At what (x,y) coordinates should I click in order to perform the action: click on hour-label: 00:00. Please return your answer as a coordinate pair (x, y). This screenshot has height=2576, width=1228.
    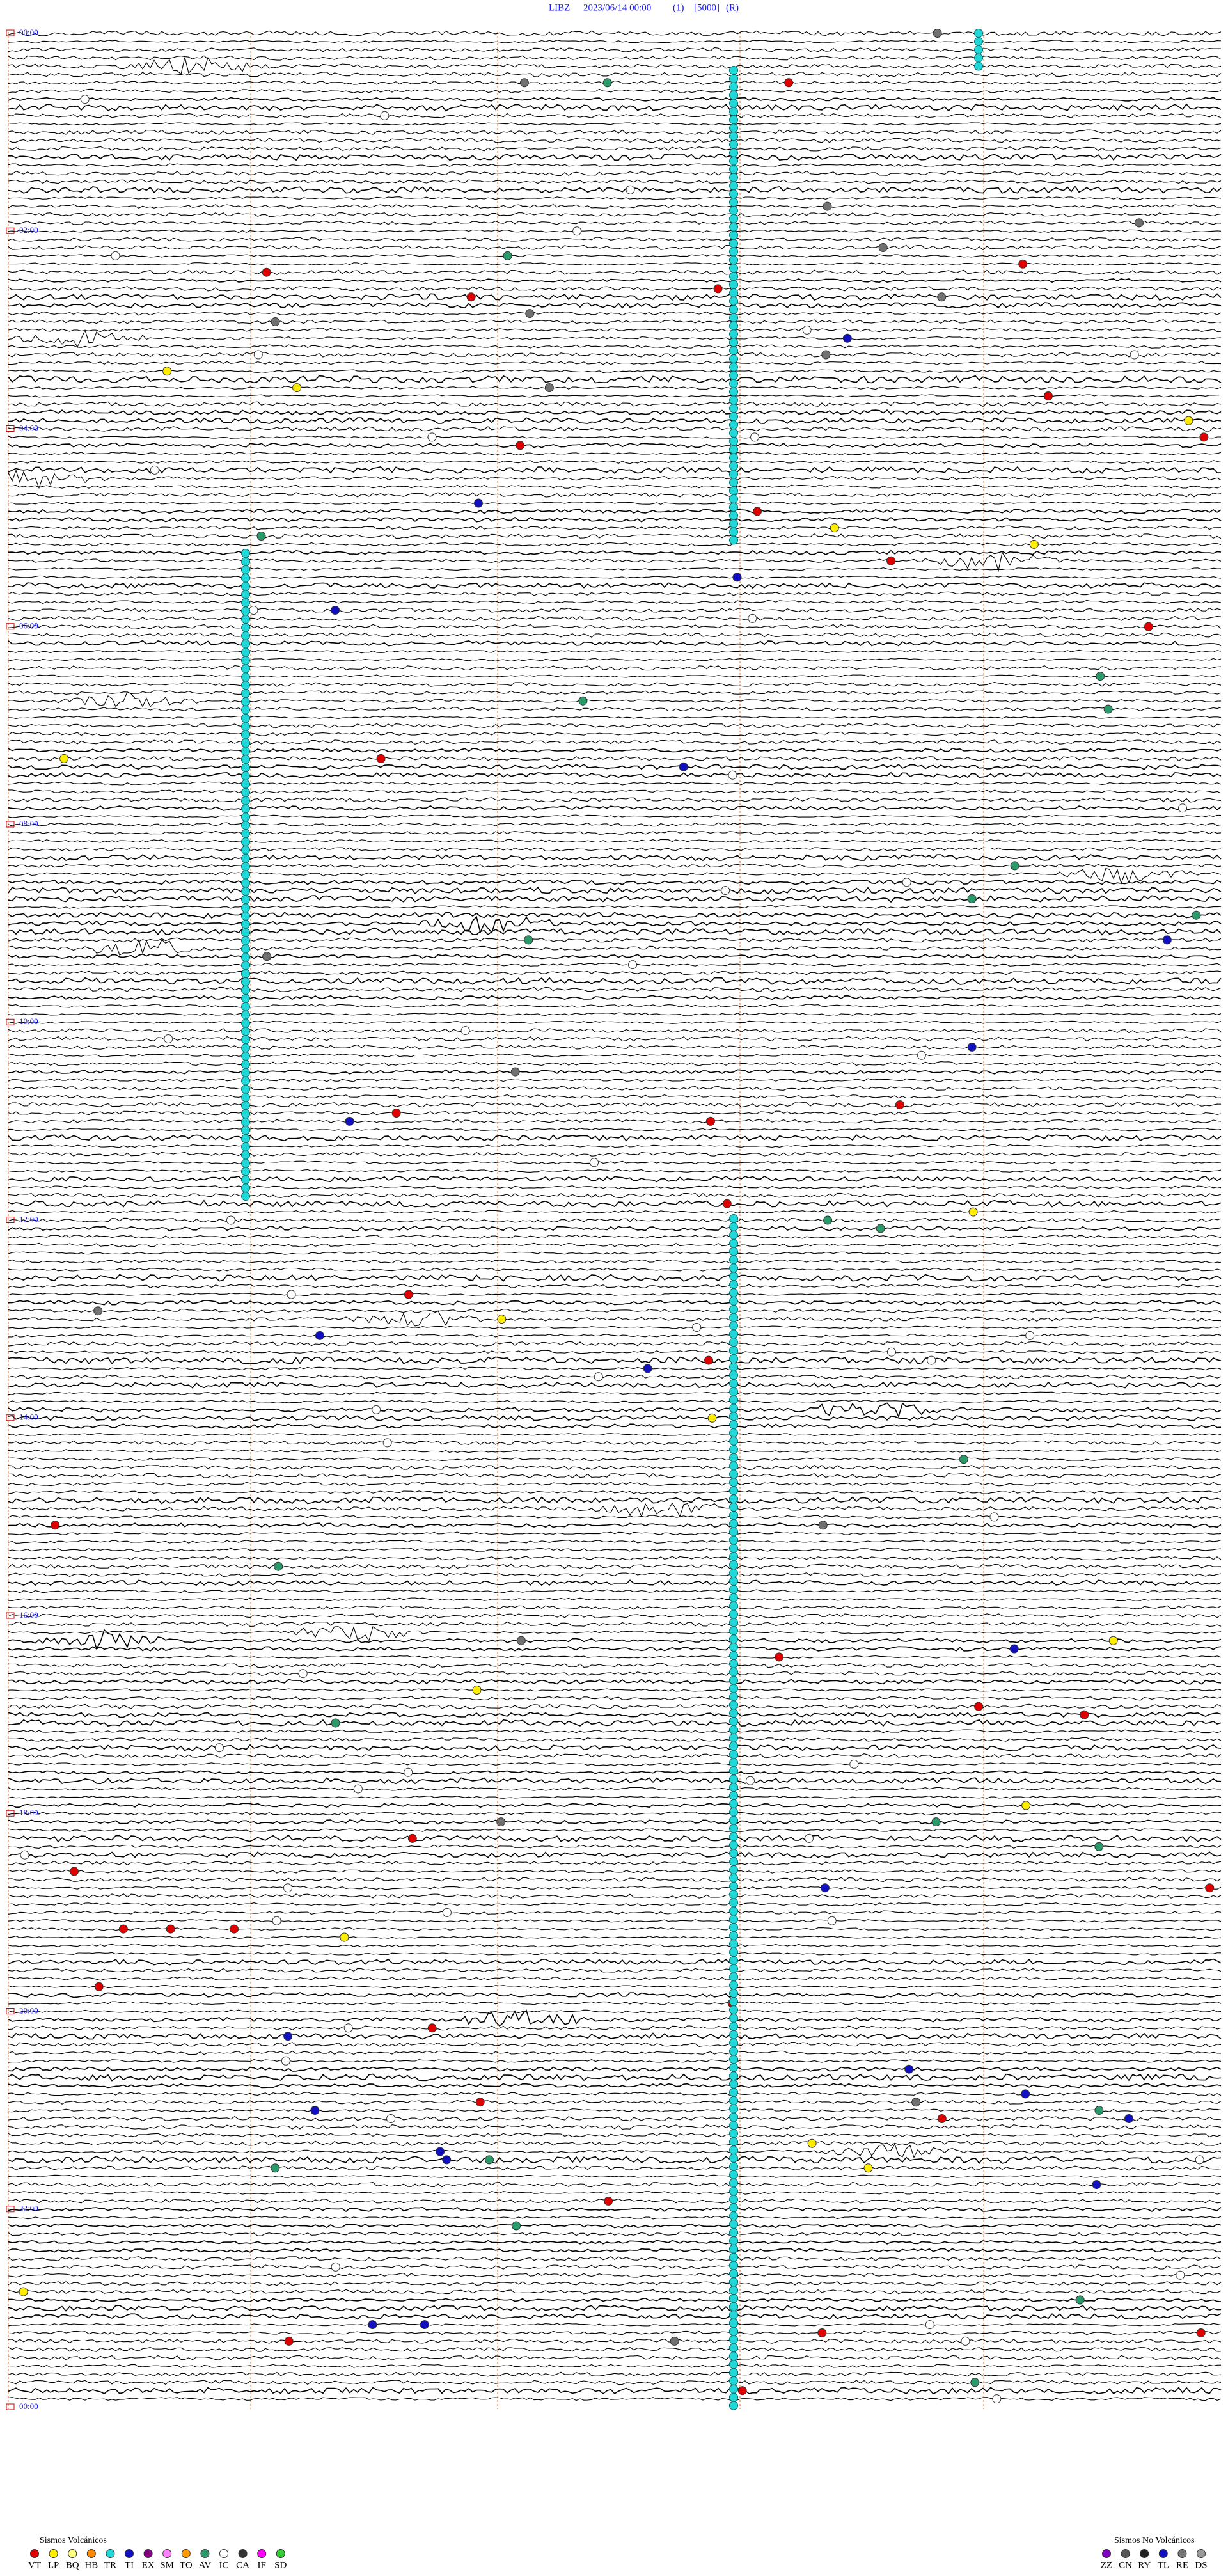
    Looking at the image, I should click on (28, 32).